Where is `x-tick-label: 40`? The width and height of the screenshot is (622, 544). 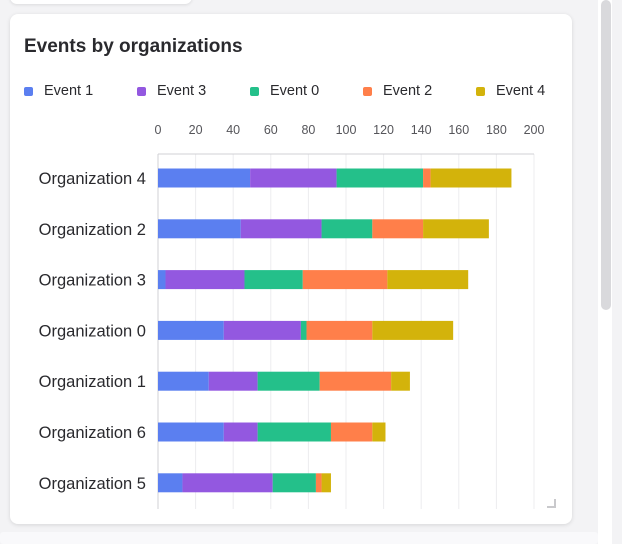
x-tick-label: 40 is located at coordinates (233, 130).